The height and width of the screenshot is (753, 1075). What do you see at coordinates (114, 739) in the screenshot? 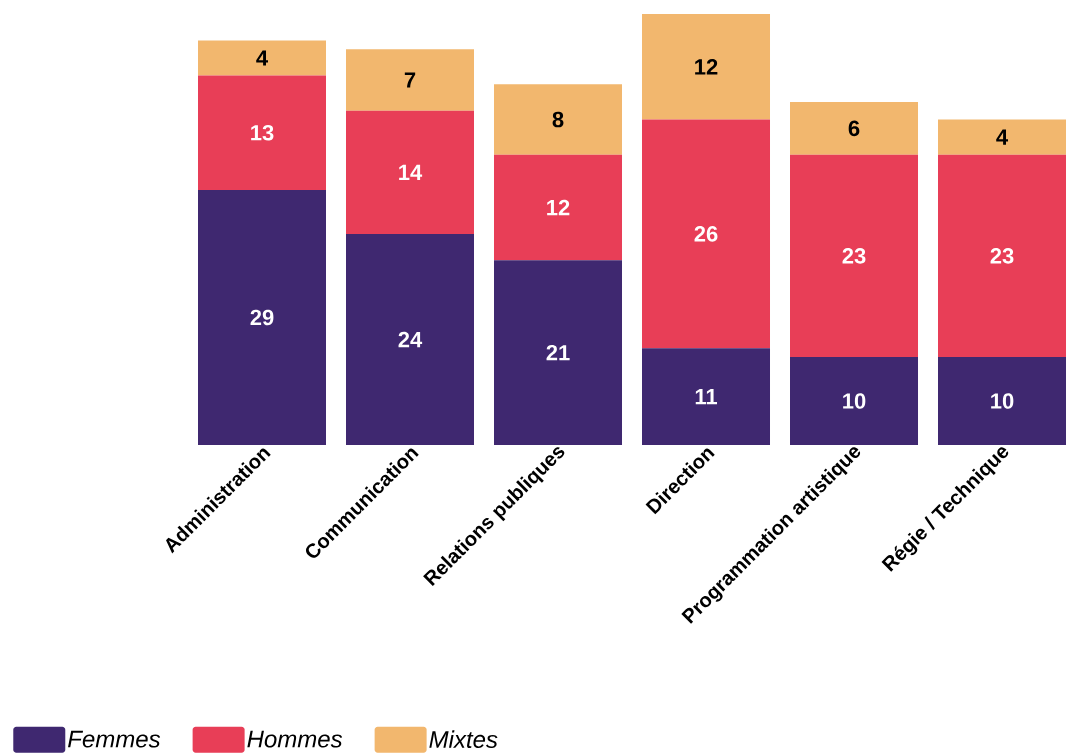
I see `legend-label: Femmes` at bounding box center [114, 739].